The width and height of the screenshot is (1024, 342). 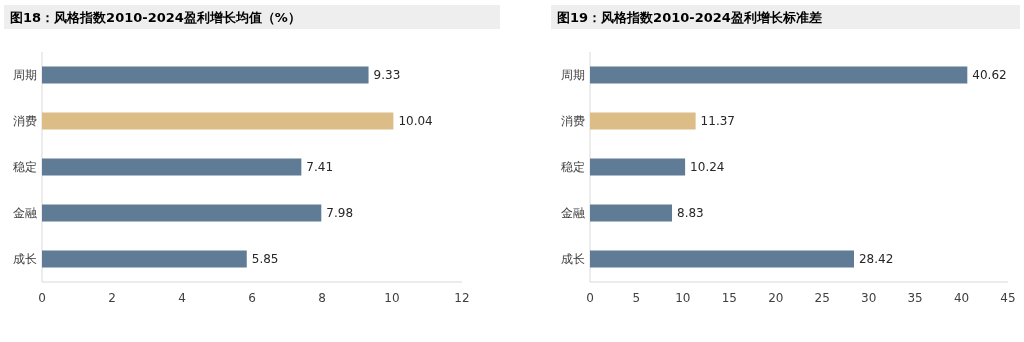 What do you see at coordinates (387, 75) in the screenshot?
I see `data-label: 9.33` at bounding box center [387, 75].